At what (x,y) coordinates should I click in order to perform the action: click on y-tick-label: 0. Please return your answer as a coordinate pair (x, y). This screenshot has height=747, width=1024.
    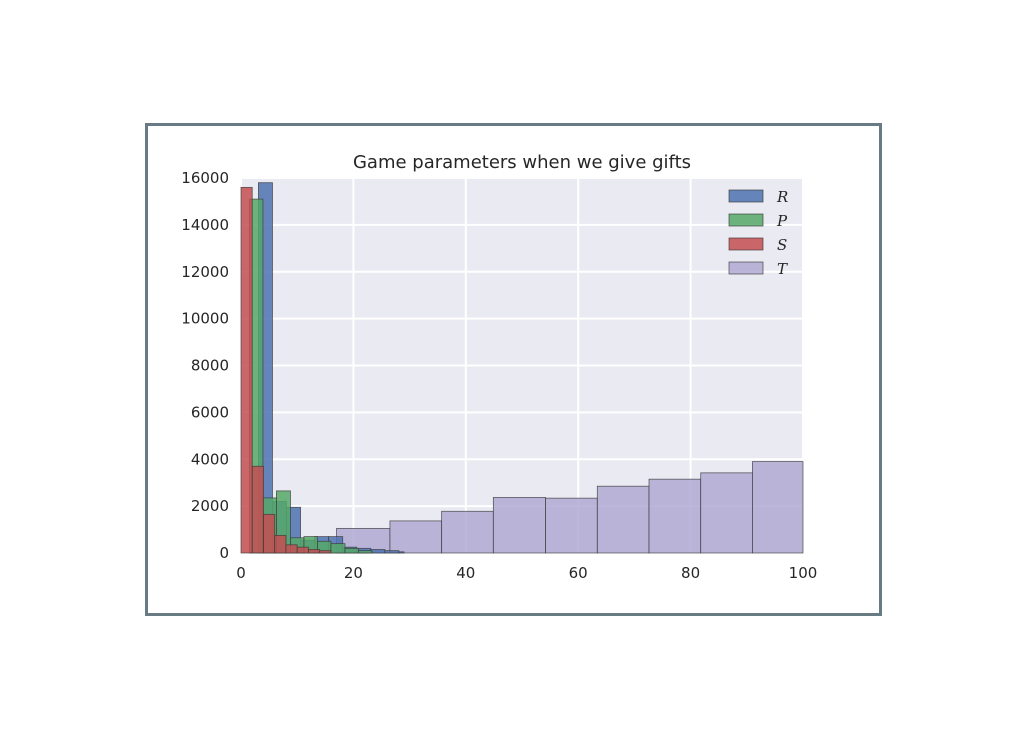
    Looking at the image, I should click on (224, 553).